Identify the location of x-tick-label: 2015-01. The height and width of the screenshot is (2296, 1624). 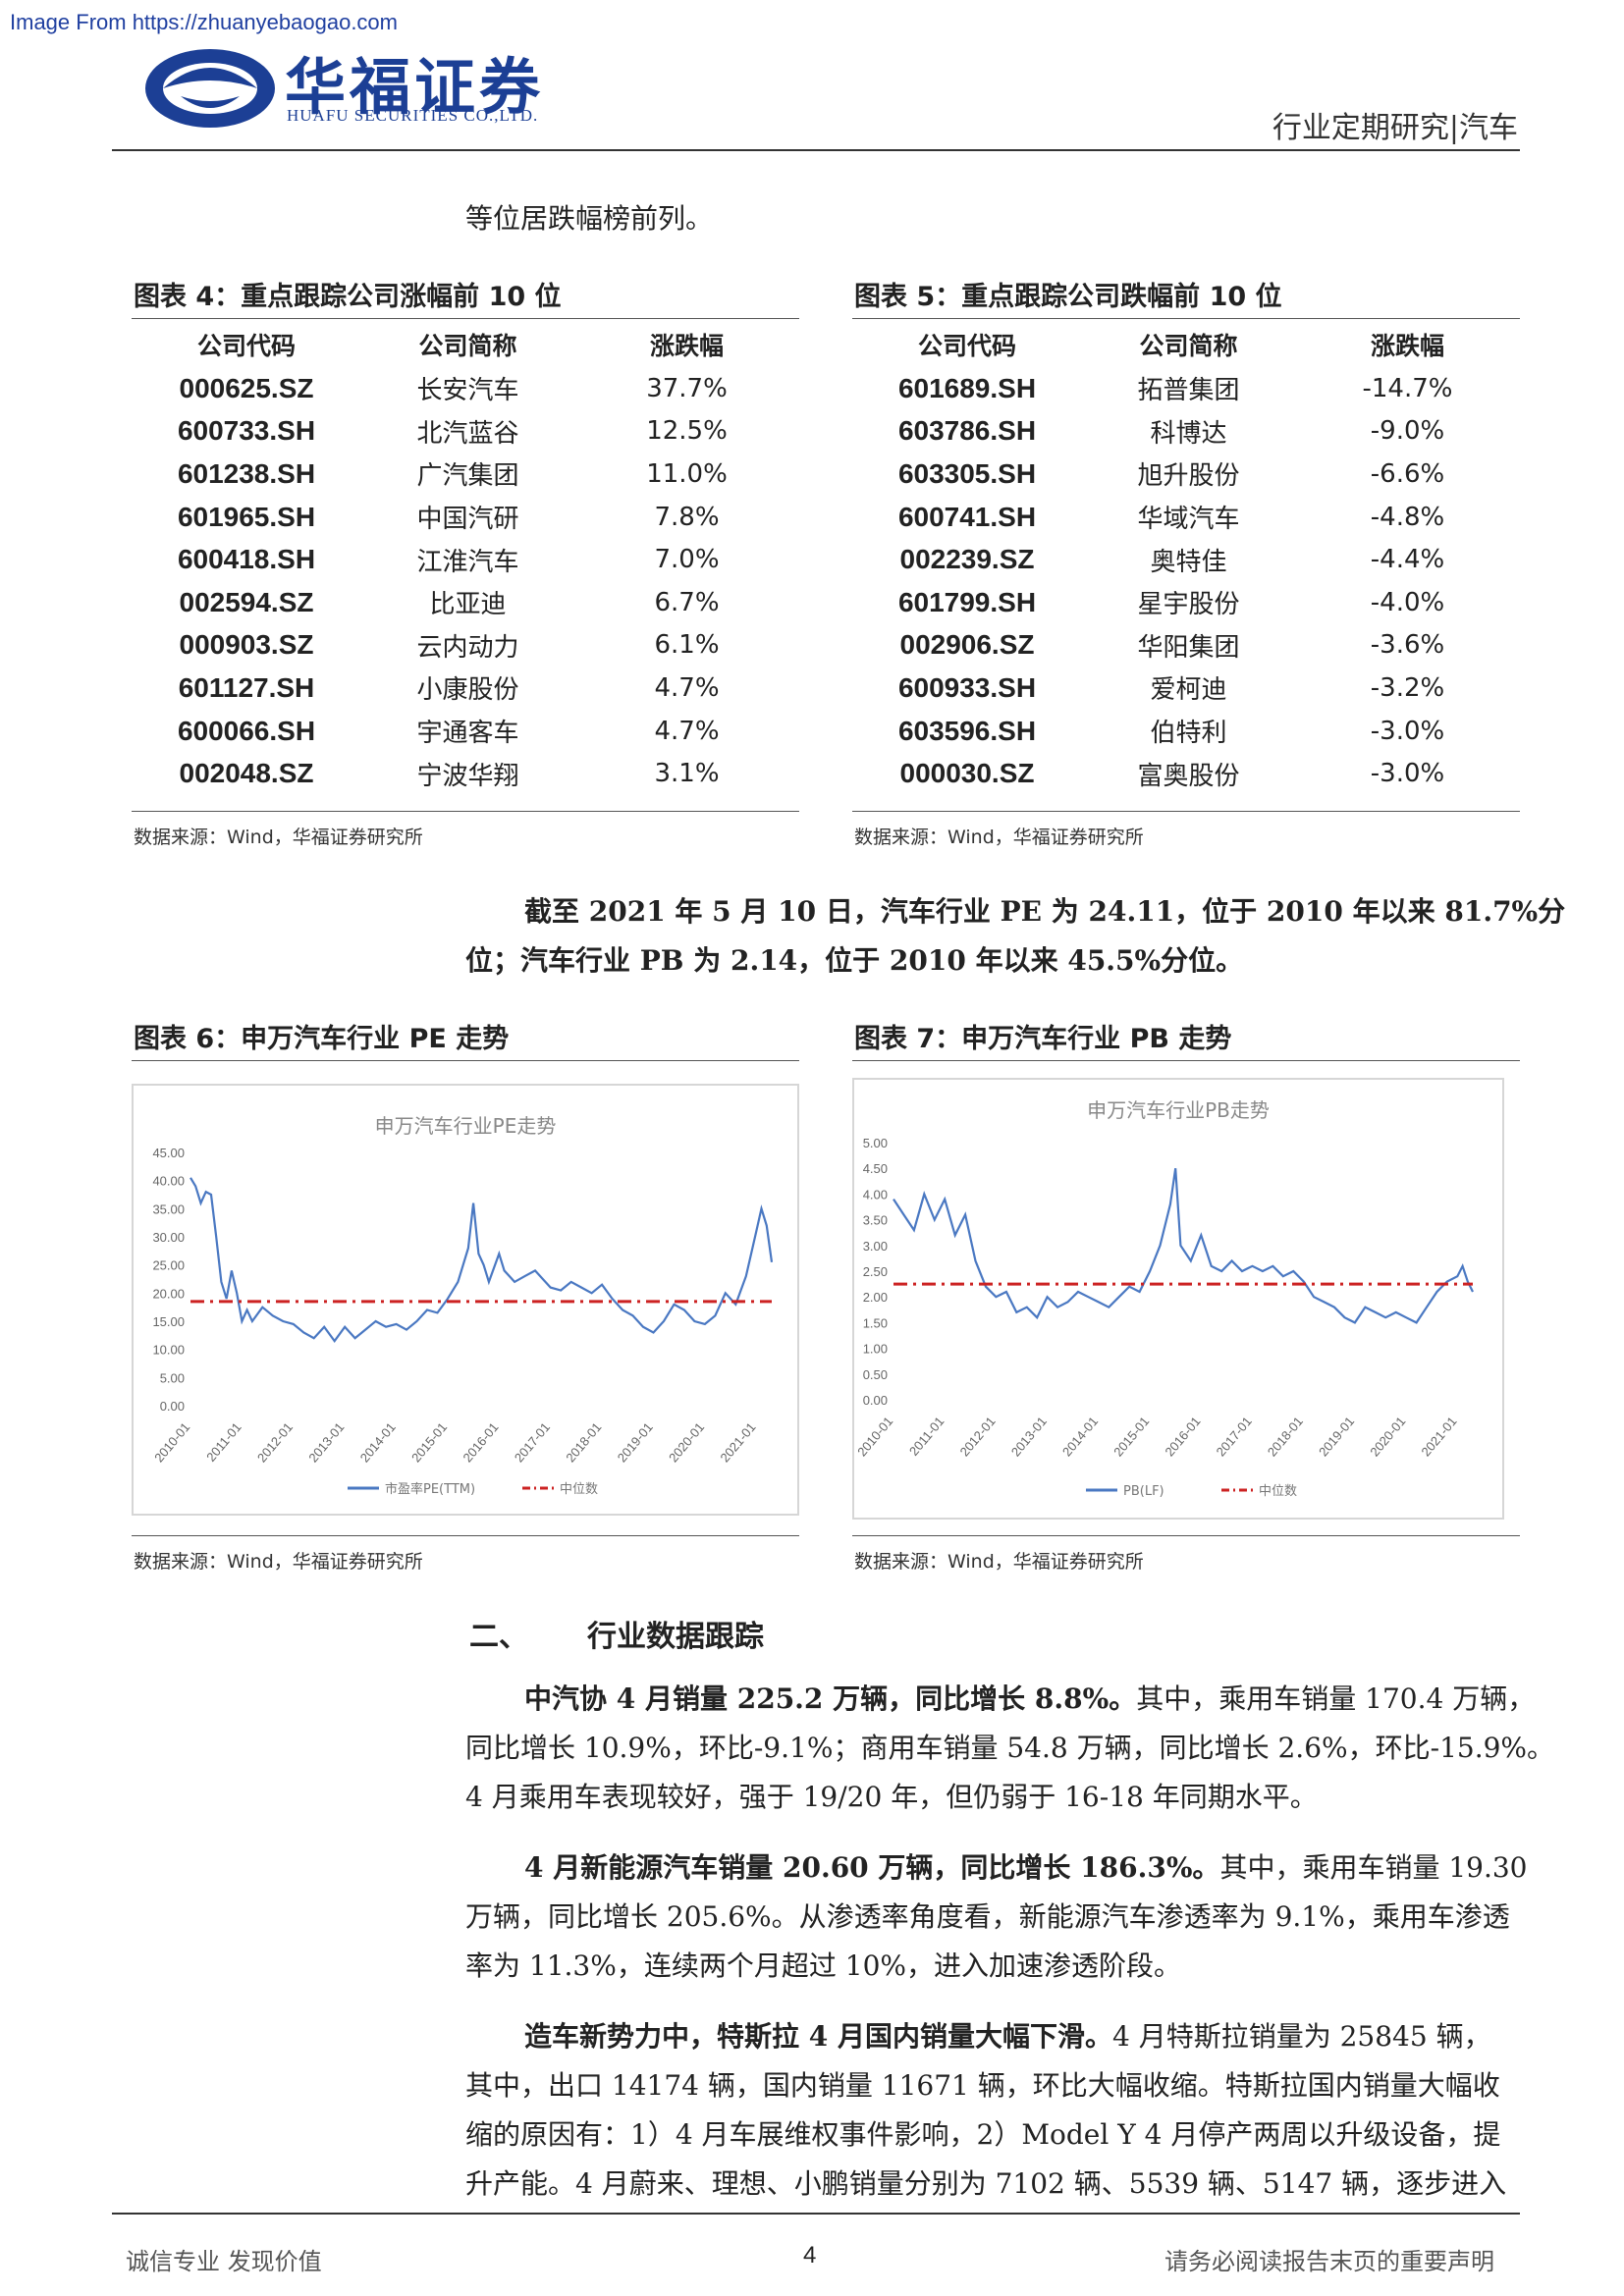
(1131, 1436).